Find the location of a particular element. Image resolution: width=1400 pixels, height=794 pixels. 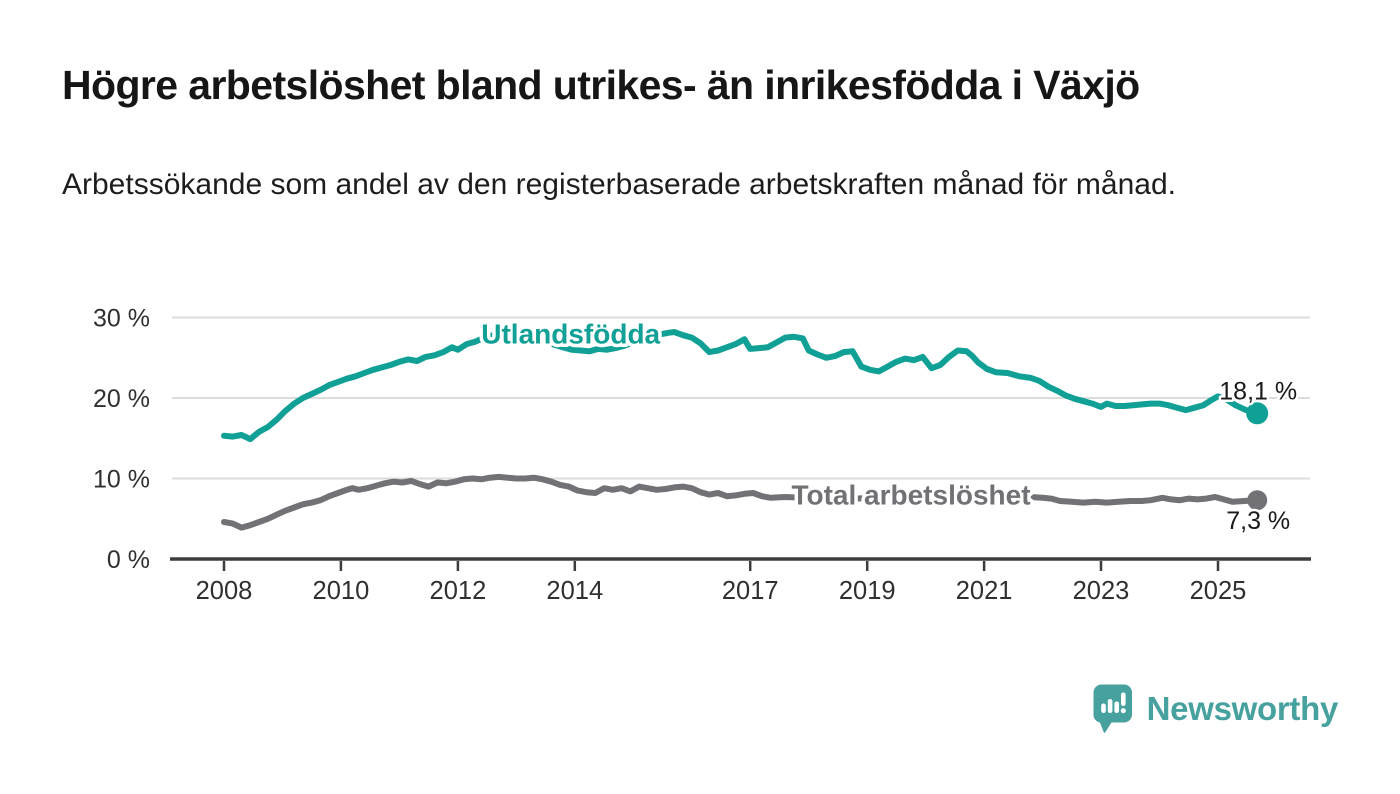

series-end-value-label: 7,3 % is located at coordinates (1258, 521).